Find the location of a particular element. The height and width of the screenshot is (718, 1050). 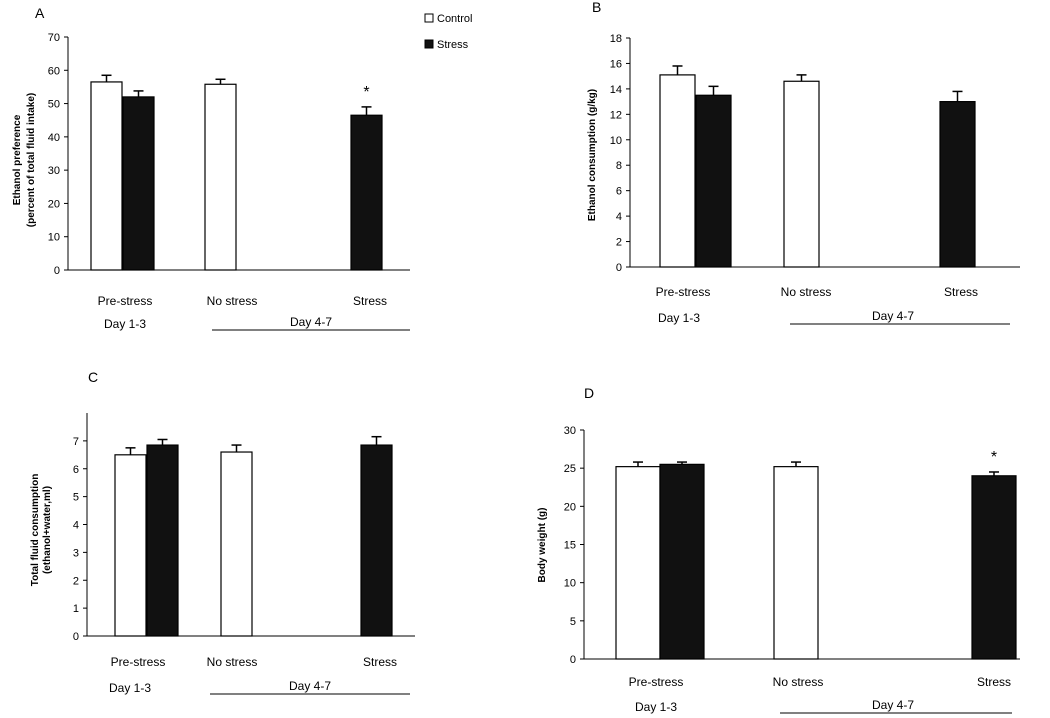

panel-letter: B is located at coordinates (596, 7).